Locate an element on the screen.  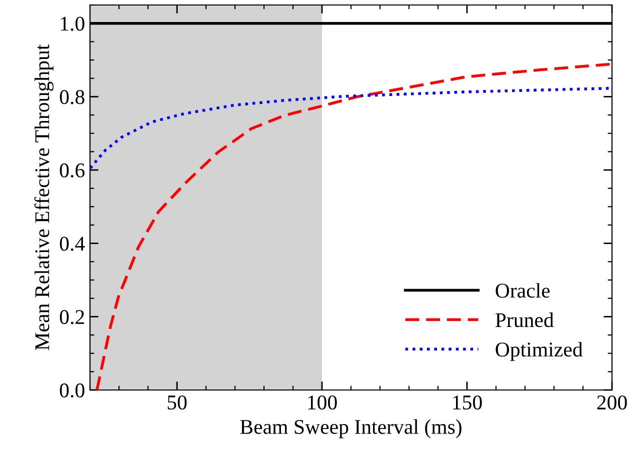
x-tick-label: 100 is located at coordinates (322, 402).